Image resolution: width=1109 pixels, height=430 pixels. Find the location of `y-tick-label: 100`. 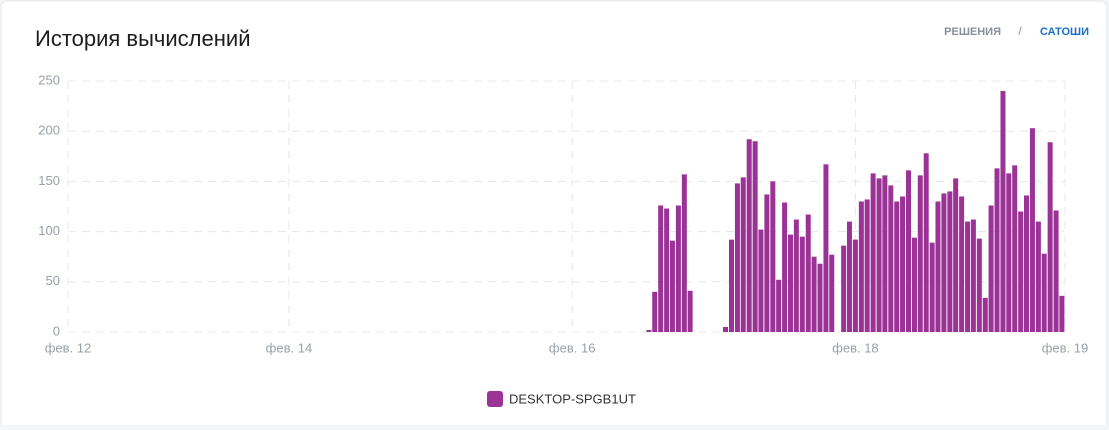

y-tick-label: 100 is located at coordinates (49, 230).